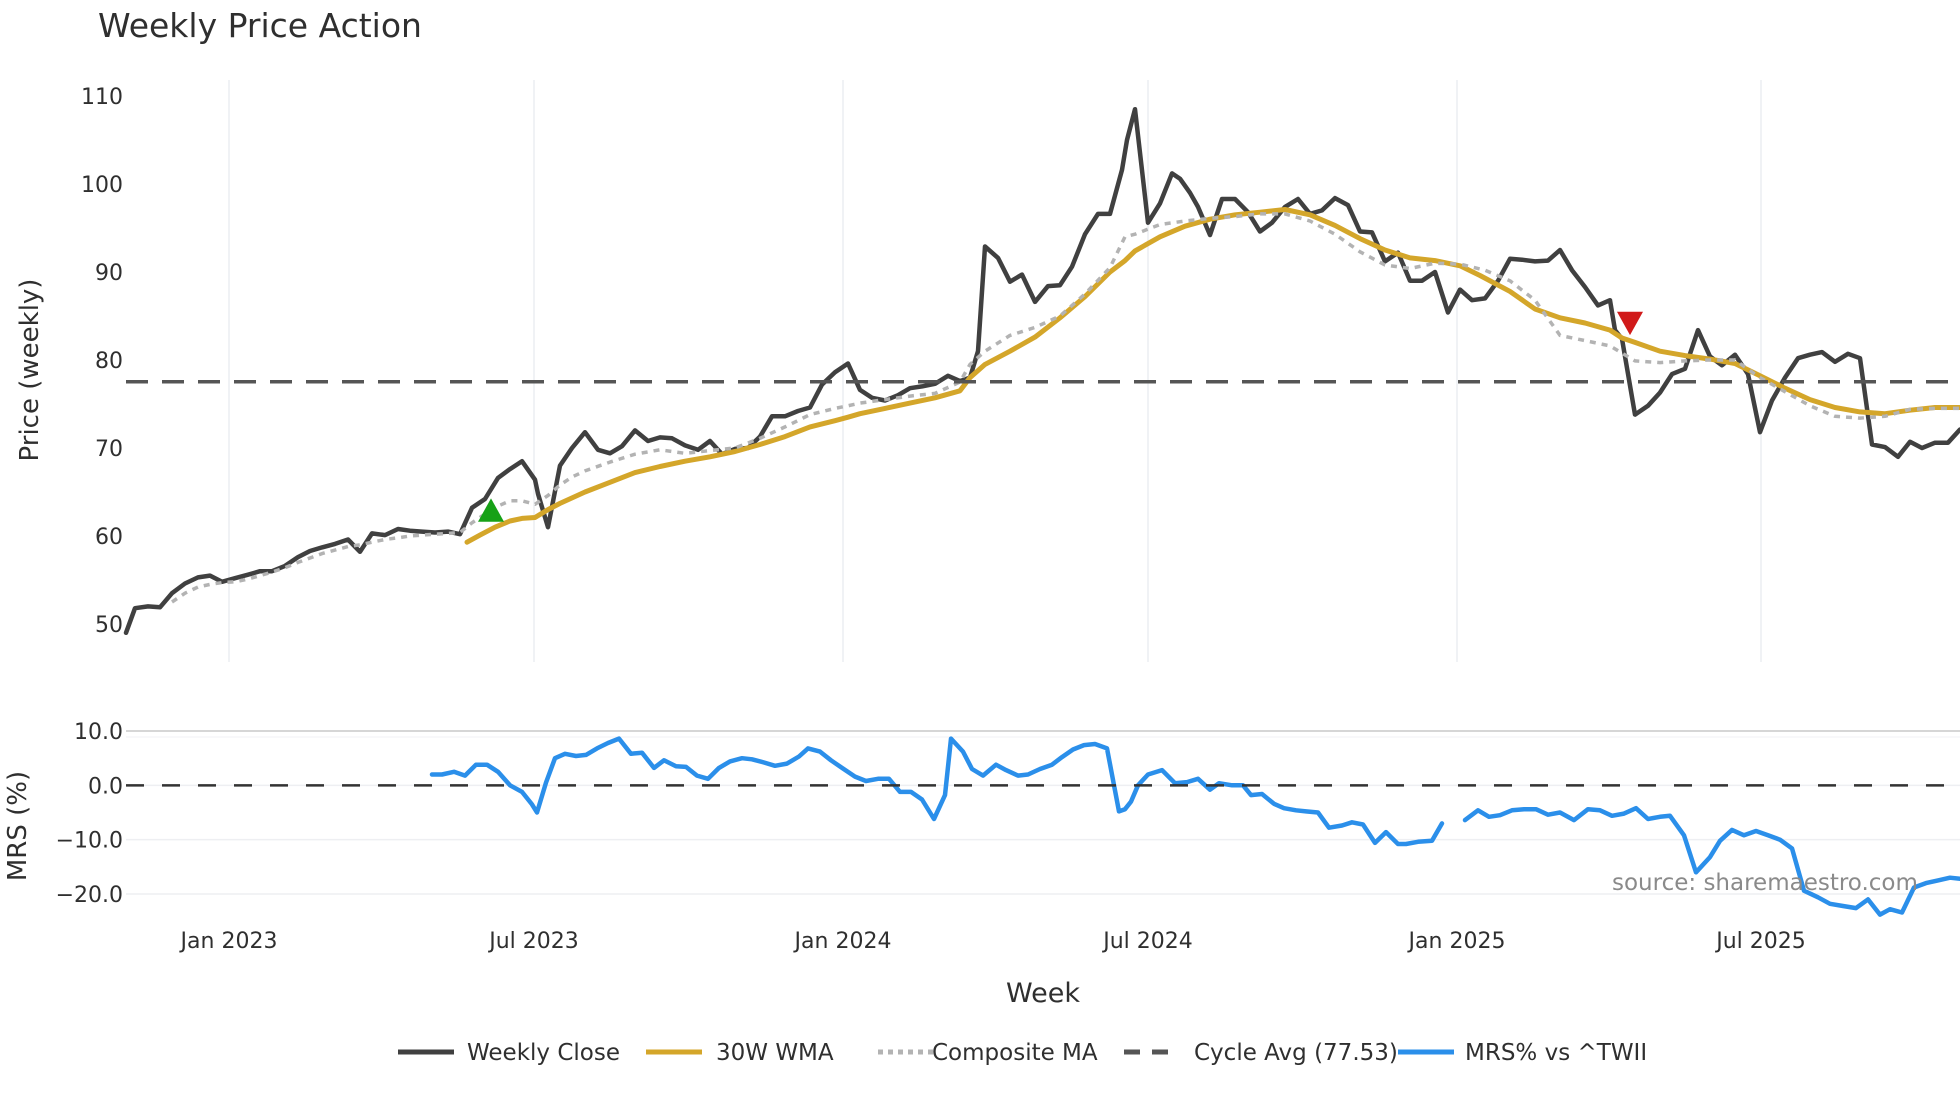 The height and width of the screenshot is (1106, 1960). I want to click on series-line, so click(1194, 826).